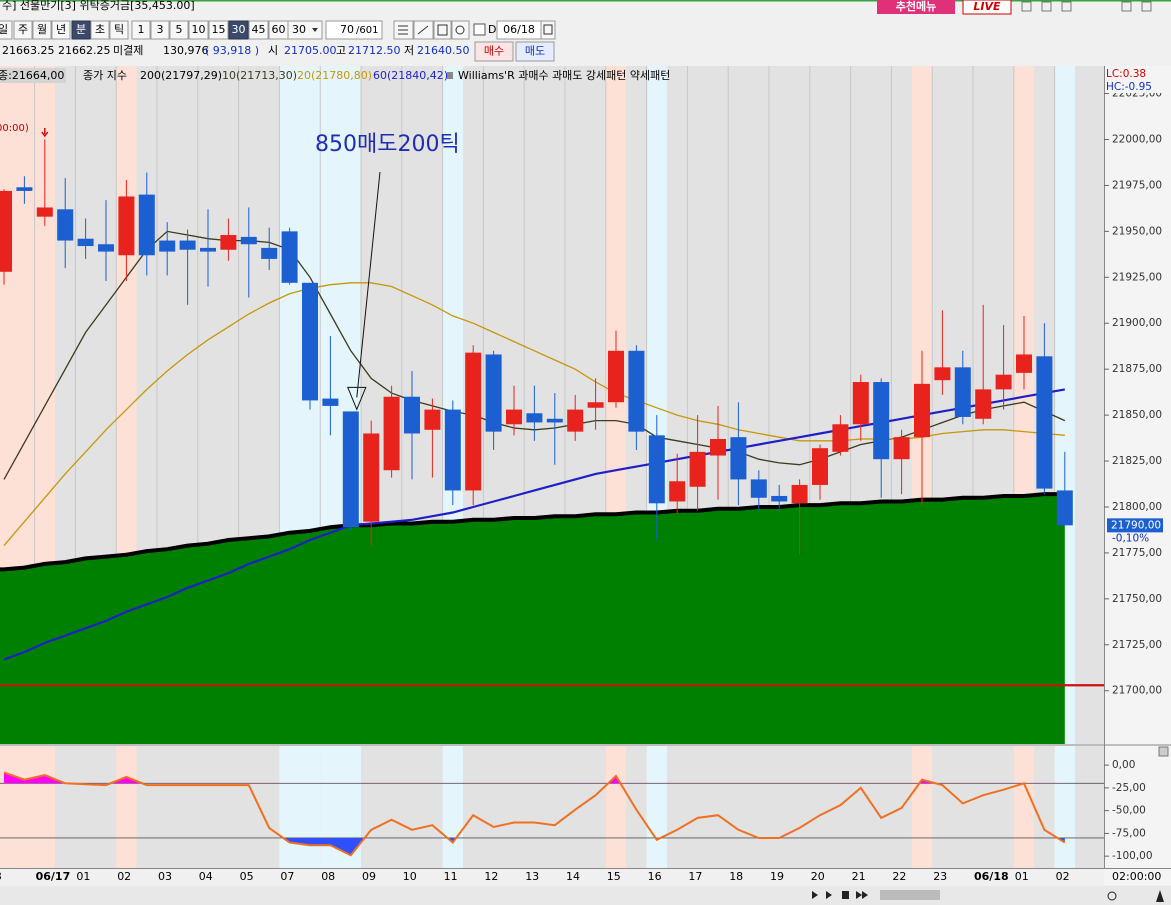 This screenshot has width=1171, height=905. I want to click on x-tick-label: 06/18, so click(991, 876).